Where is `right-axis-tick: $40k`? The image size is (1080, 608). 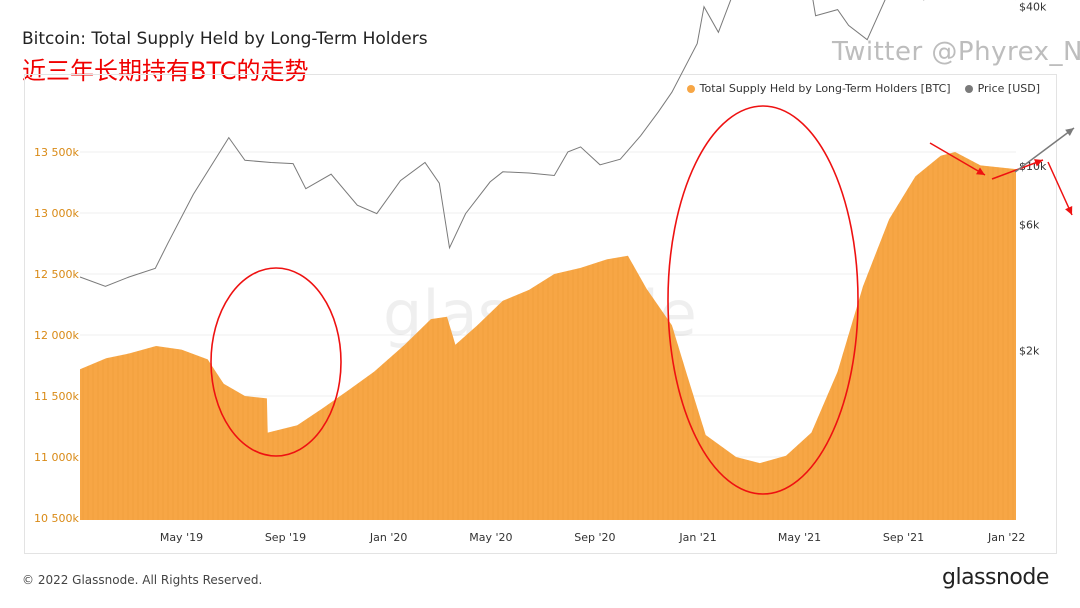 right-axis-tick: $40k is located at coordinates (1033, 7).